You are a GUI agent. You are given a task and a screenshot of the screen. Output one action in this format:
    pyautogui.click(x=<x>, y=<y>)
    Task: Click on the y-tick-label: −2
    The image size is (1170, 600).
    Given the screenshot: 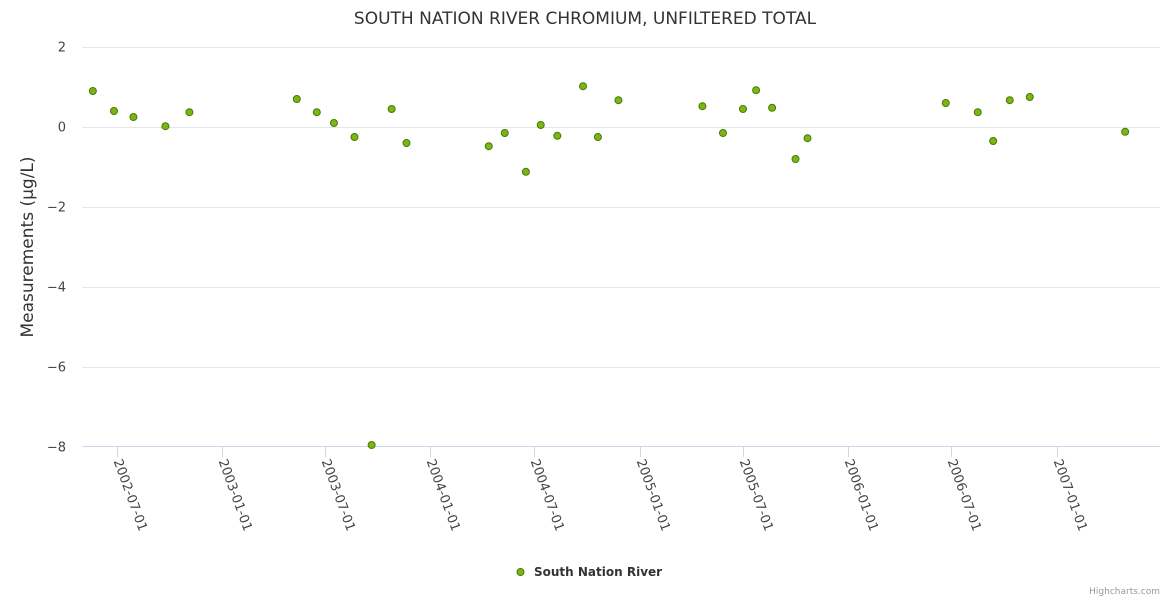 What is the action you would take?
    pyautogui.click(x=56, y=208)
    